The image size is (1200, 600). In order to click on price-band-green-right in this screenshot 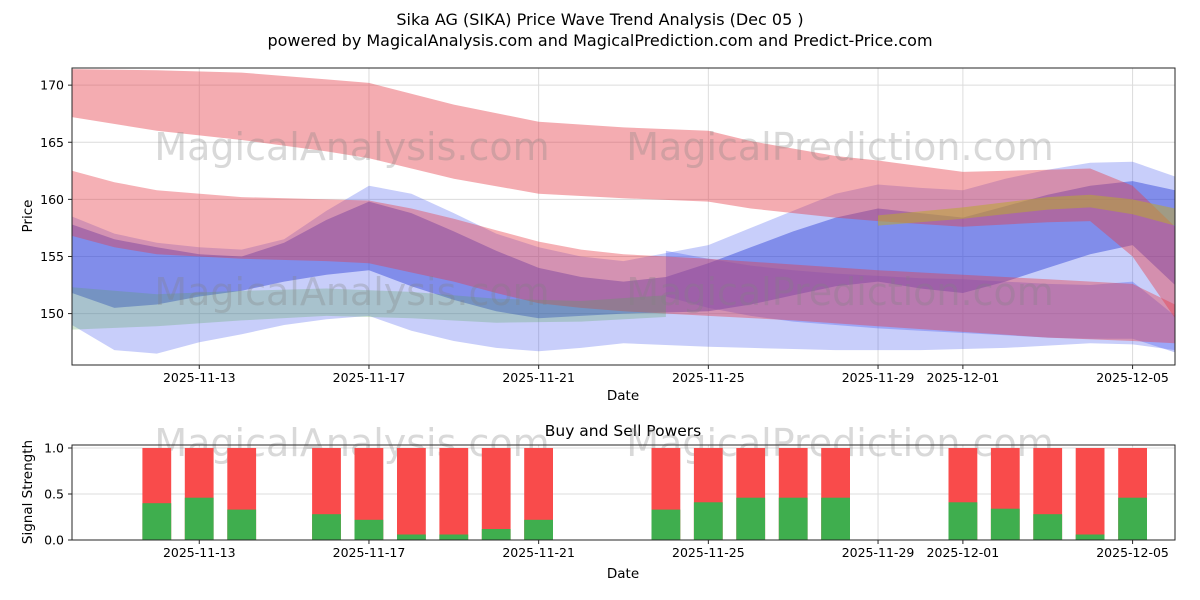, I will do `click(1026, 210)`.